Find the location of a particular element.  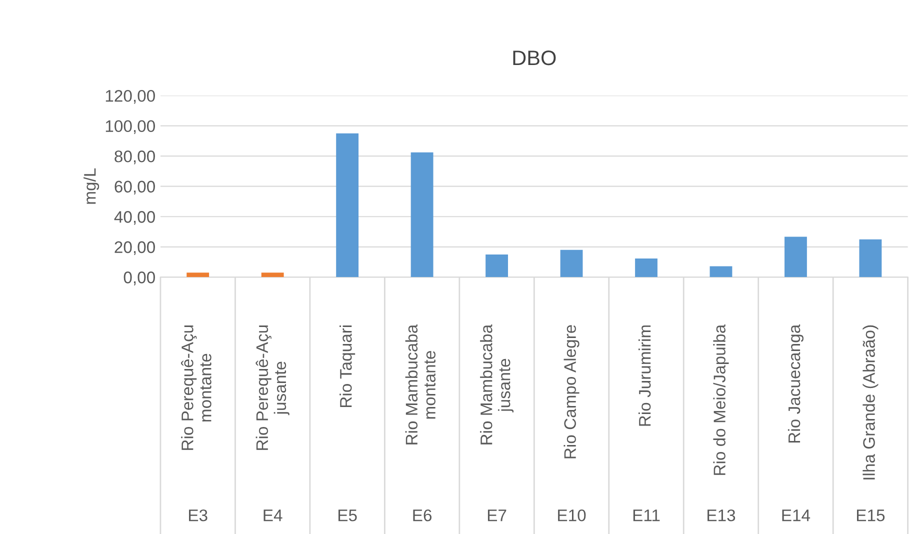

y-tick-label: 80,00 is located at coordinates (134, 157).